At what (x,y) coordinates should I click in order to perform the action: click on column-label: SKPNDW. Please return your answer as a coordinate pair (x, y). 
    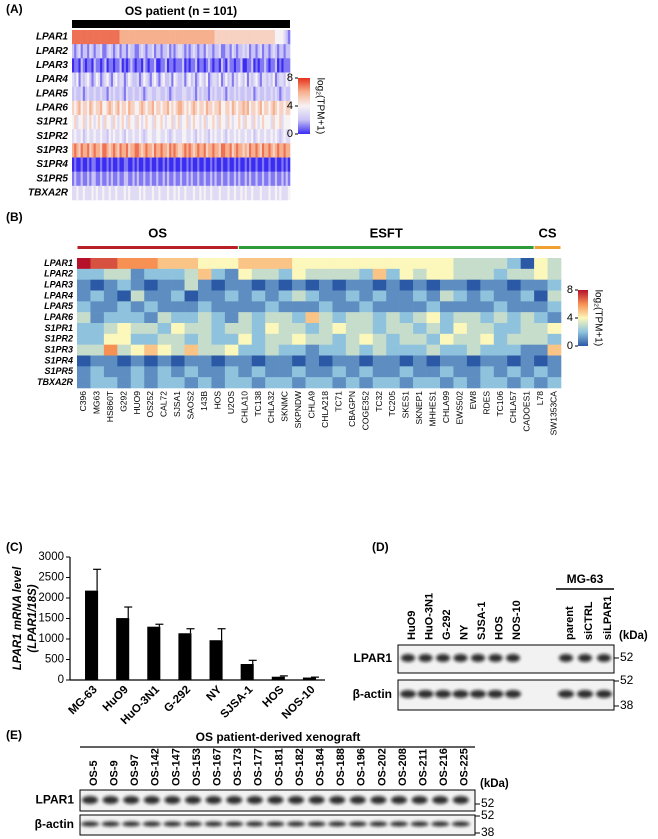
    Looking at the image, I should click on (298, 409).